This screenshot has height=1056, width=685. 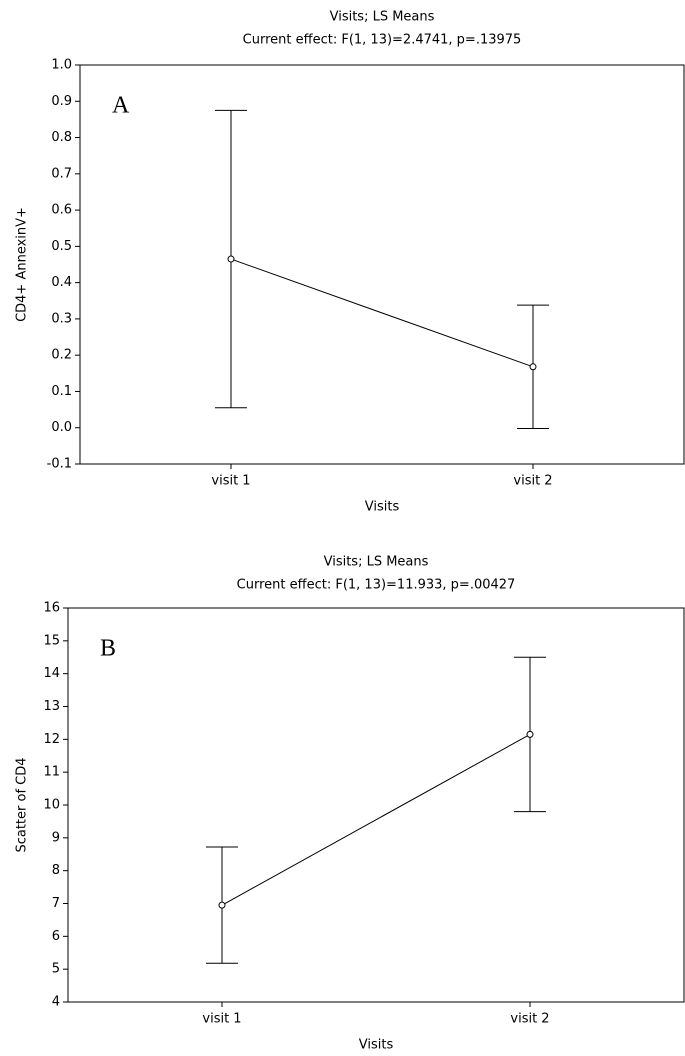 I want to click on panel-annotation: A, so click(x=121, y=106).